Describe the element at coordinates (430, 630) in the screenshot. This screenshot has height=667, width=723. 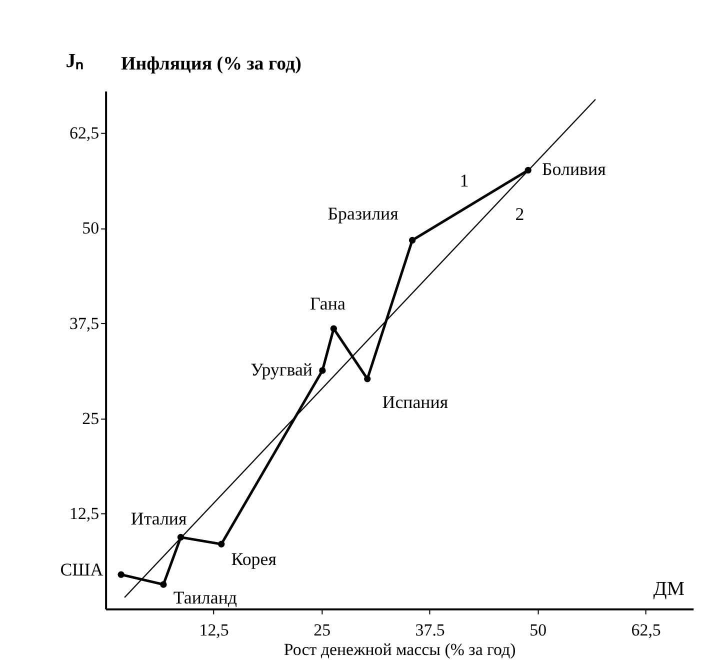
I see `x-tick-label: 37.5` at that location.